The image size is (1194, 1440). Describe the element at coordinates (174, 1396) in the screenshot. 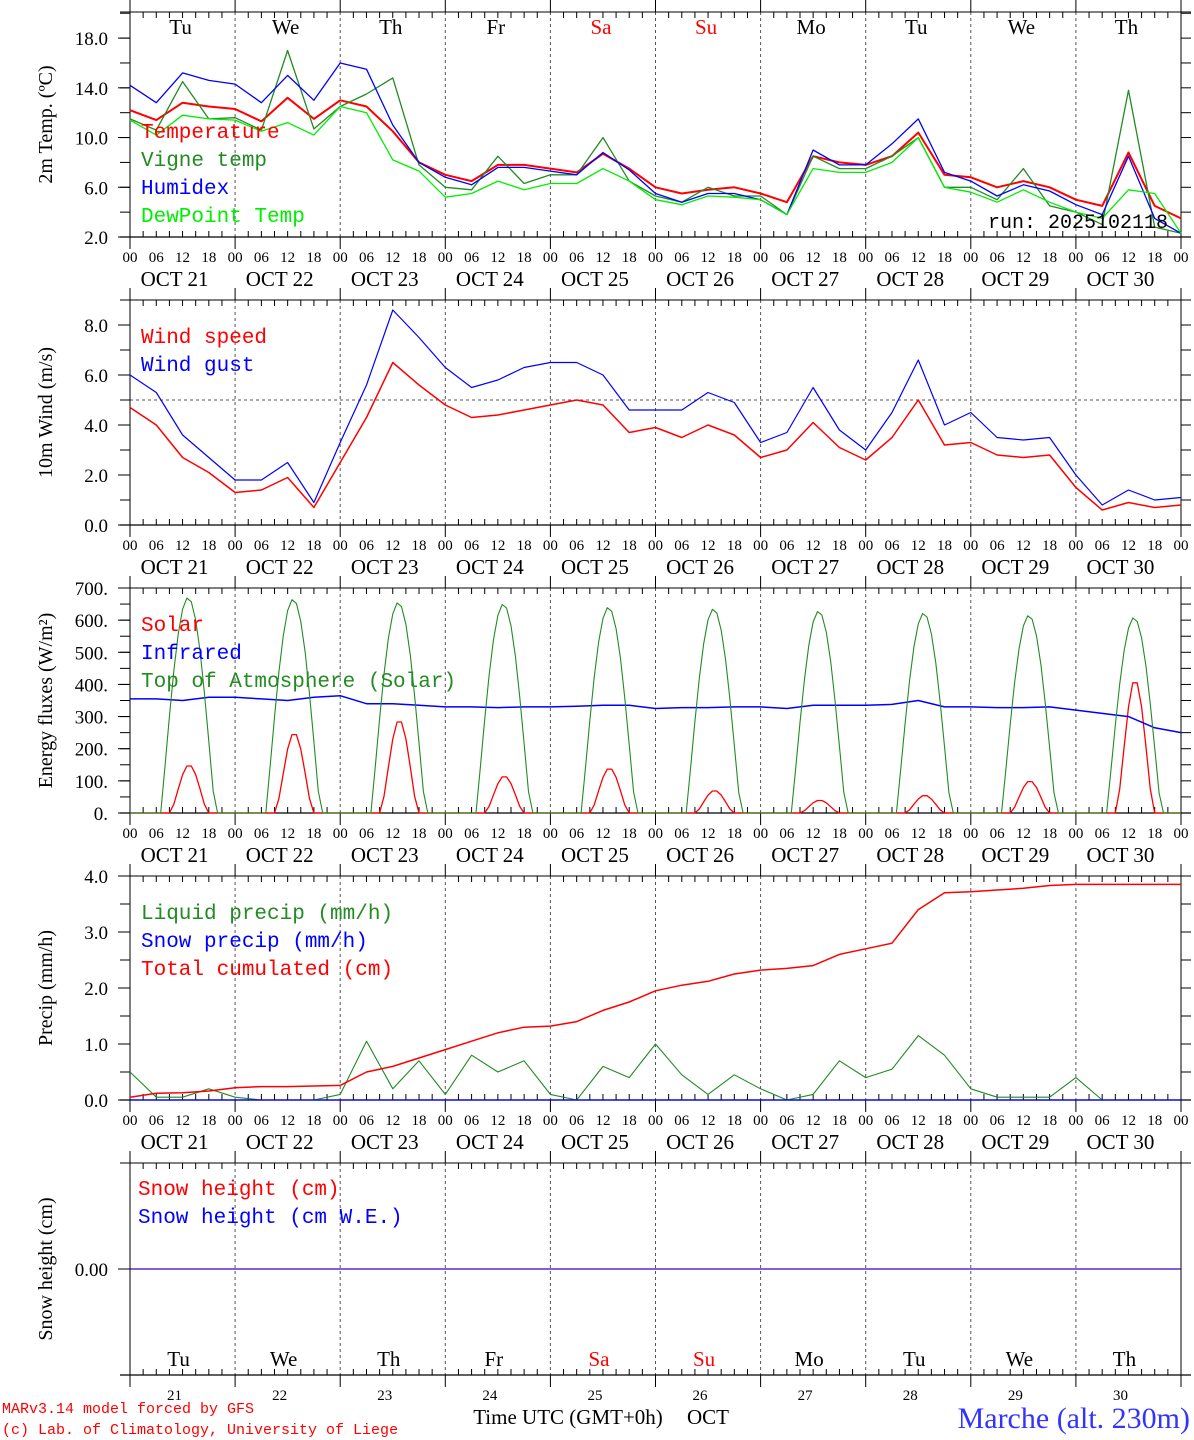

I see `day-number-label: 21` at that location.